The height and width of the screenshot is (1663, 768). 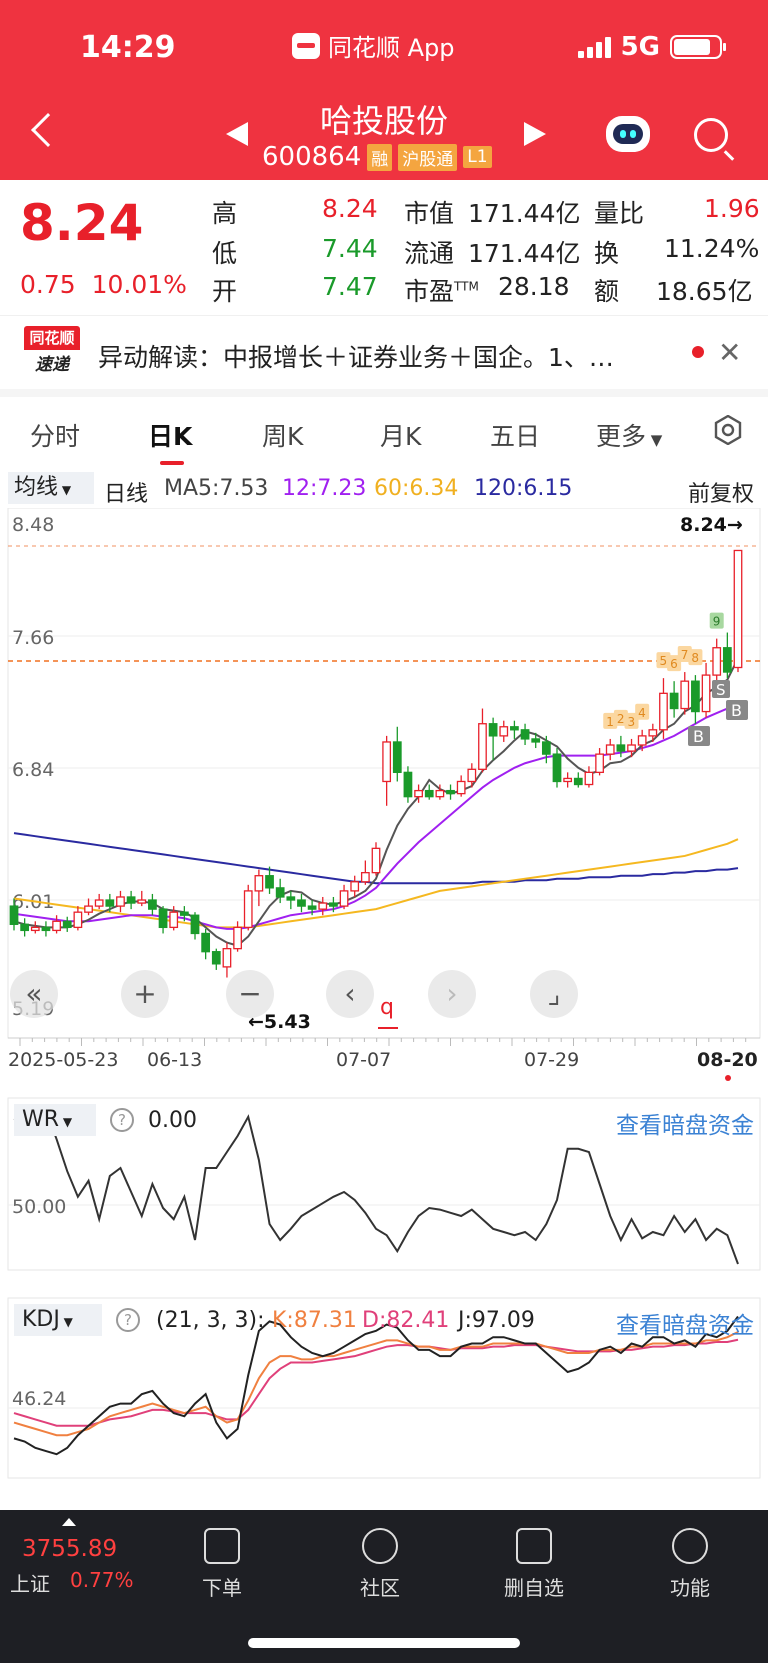 I want to click on tab-weekly-k: 周K, so click(x=283, y=436).